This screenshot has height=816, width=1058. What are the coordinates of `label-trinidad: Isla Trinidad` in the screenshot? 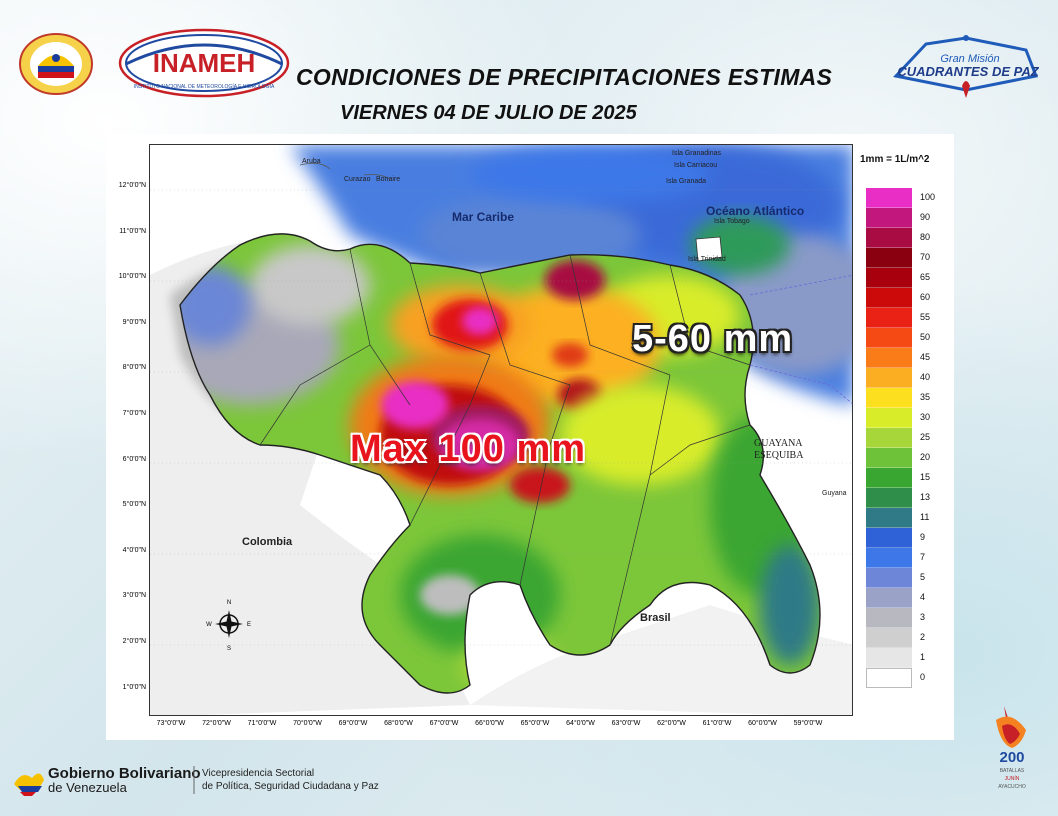 It's located at (707, 259).